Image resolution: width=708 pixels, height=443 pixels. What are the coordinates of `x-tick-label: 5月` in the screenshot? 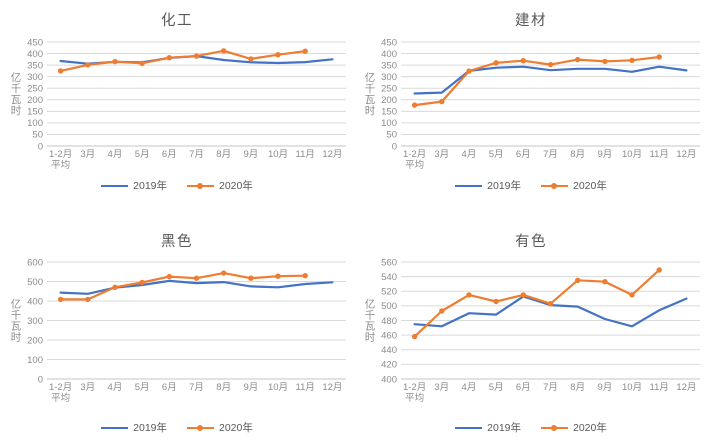 It's located at (142, 154).